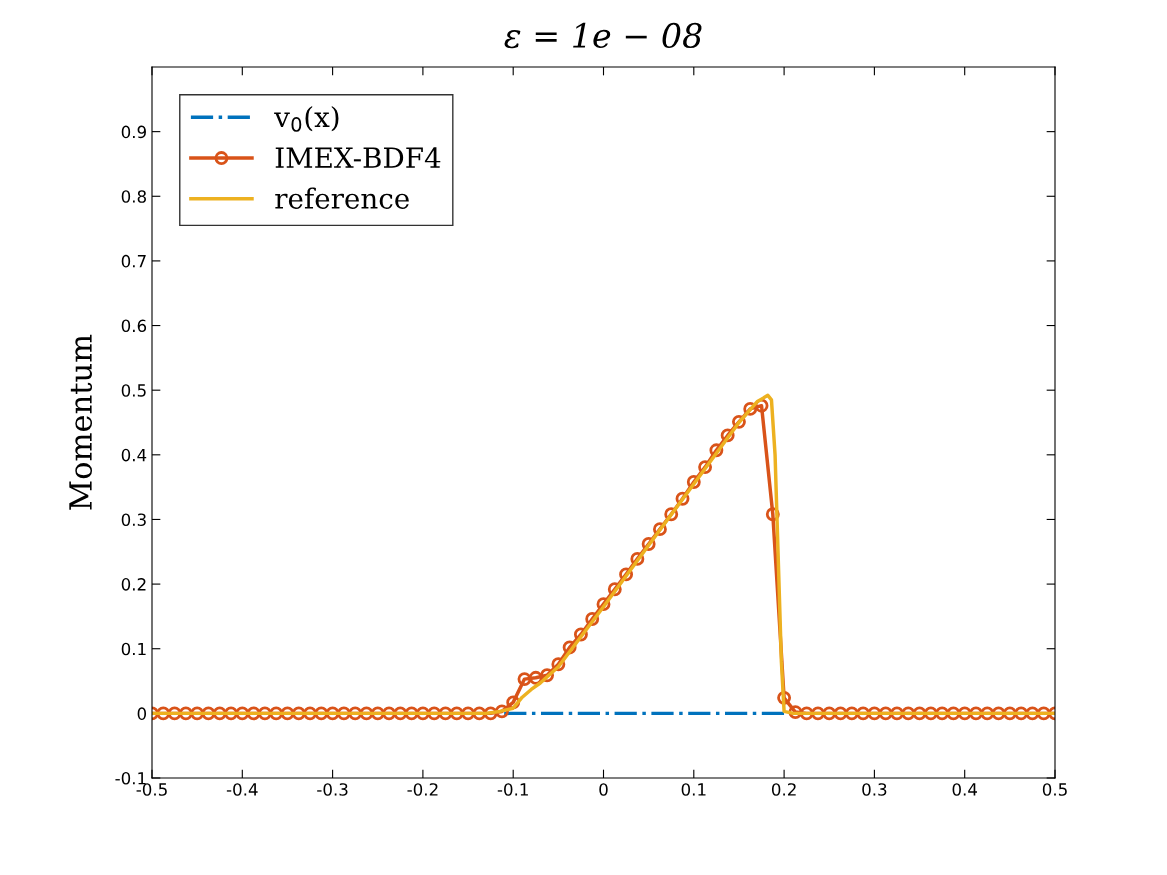 The image size is (1167, 875). What do you see at coordinates (358, 157) in the screenshot?
I see `legend-label: IMEX-BDF4` at bounding box center [358, 157].